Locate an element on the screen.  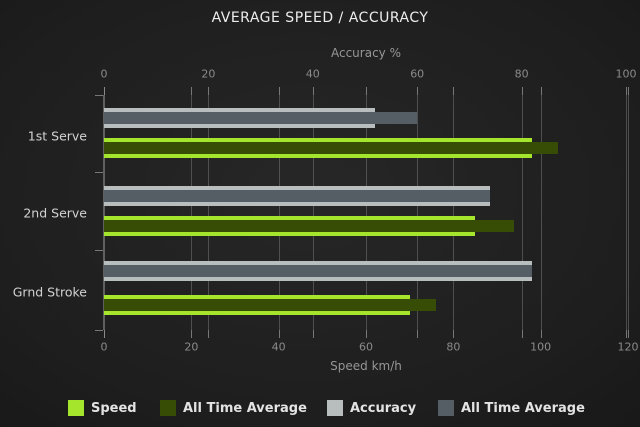
category-label: 1st Serve is located at coordinates (57, 136).